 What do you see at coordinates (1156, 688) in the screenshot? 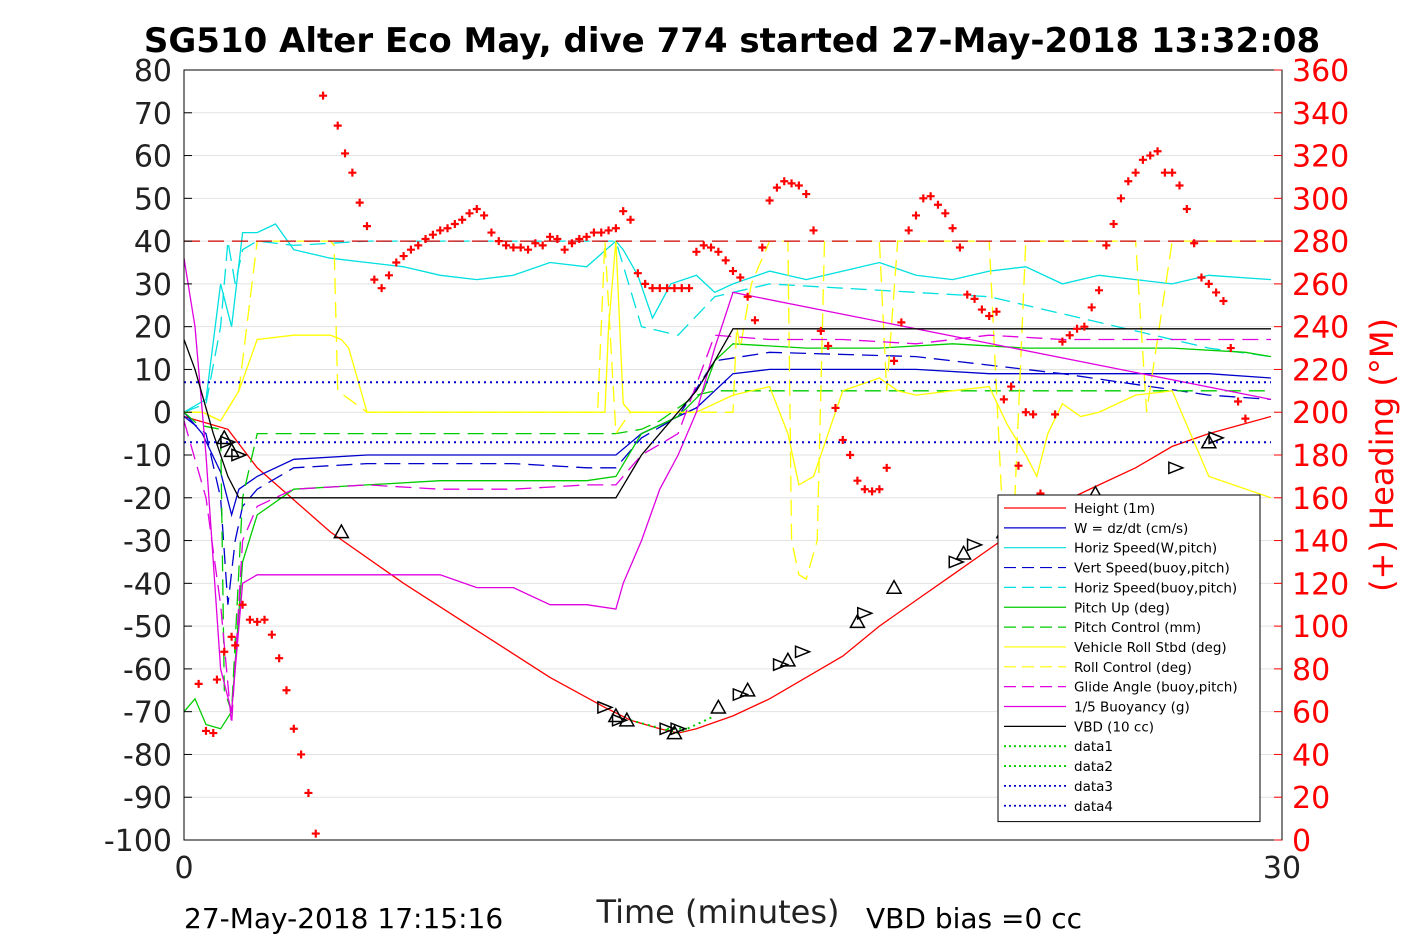
I see `legend-label: Glide Angle (buoy,pitch)` at bounding box center [1156, 688].